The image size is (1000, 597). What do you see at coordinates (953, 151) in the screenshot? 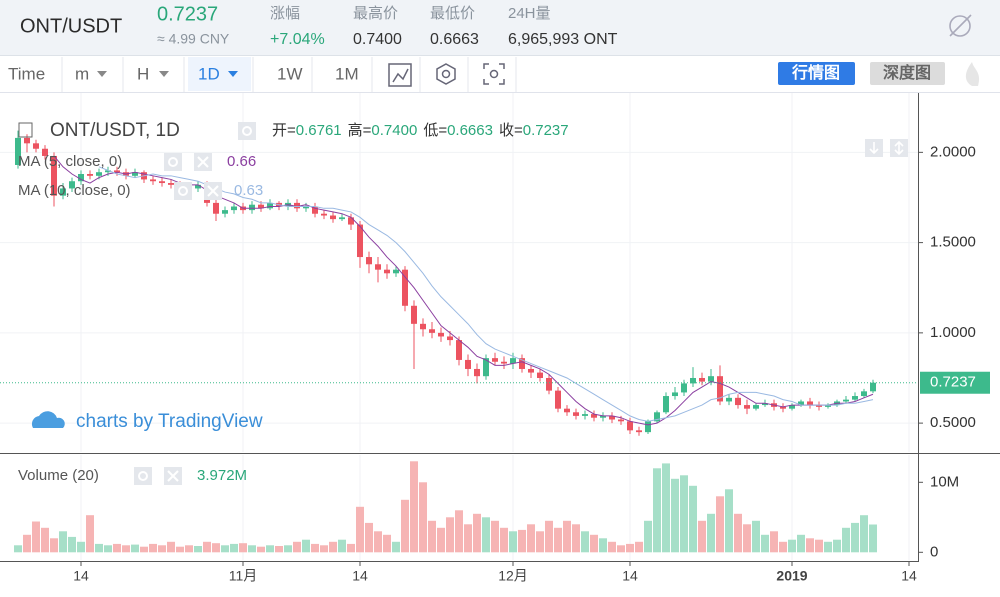
I see `y-tick-label: 2.0000` at bounding box center [953, 151].